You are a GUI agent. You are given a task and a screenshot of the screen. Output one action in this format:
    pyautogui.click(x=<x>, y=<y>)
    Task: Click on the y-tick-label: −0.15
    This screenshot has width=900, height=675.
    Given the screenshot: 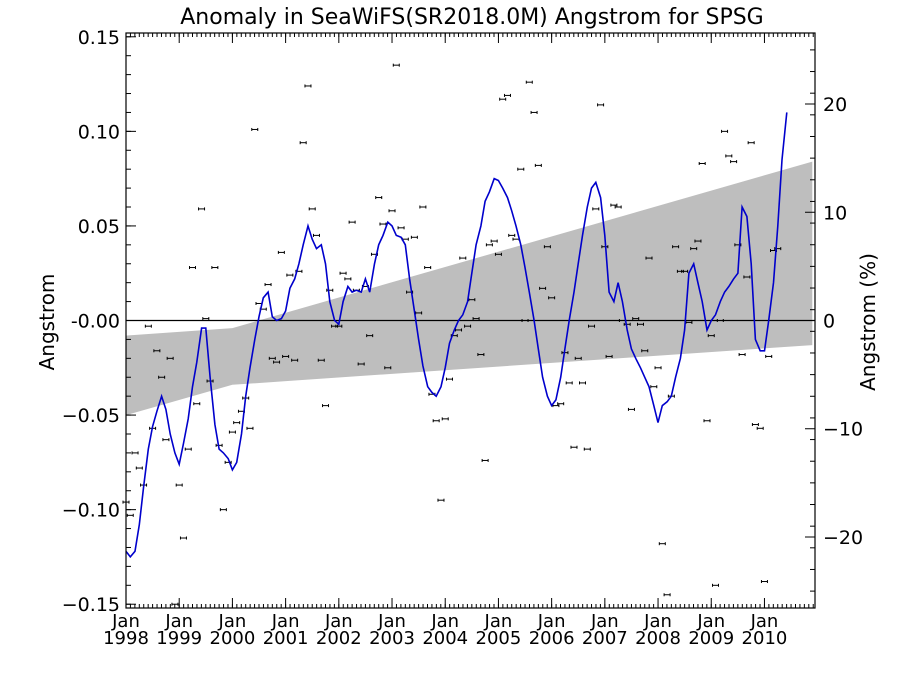 What is the action you would take?
    pyautogui.click(x=91, y=605)
    